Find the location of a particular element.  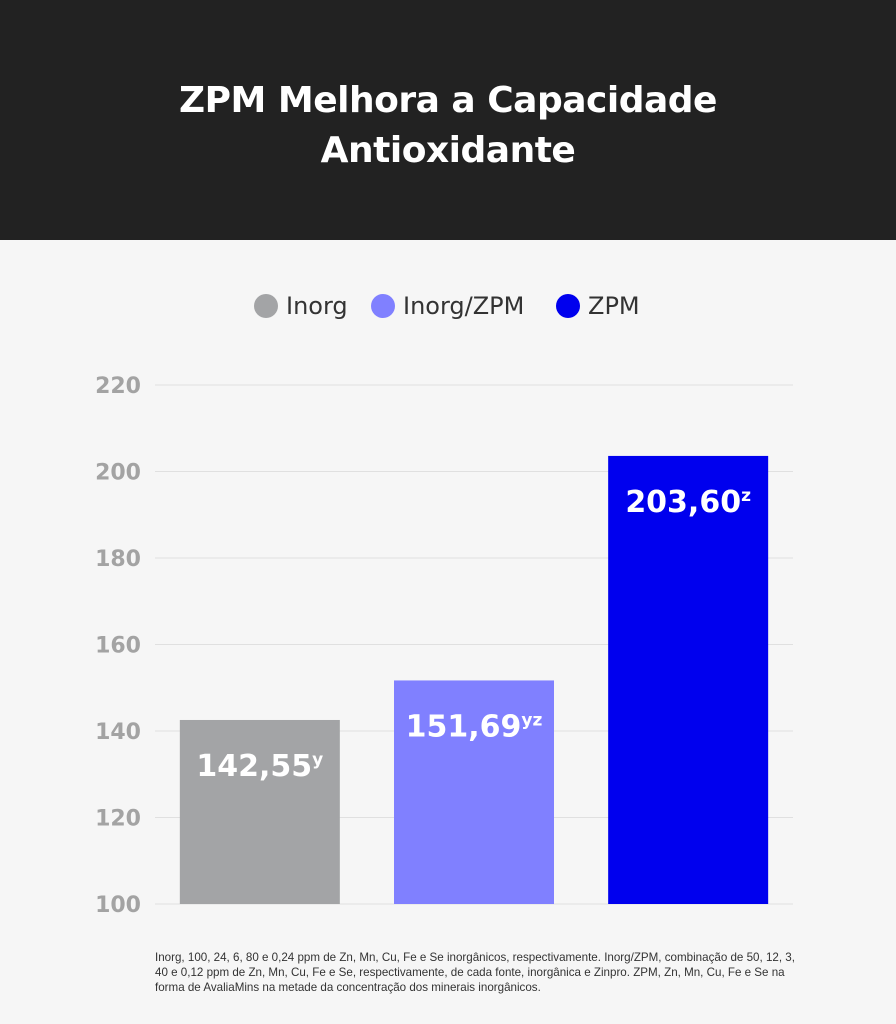

bar-value-label-2: 203,60z is located at coordinates (688, 502).